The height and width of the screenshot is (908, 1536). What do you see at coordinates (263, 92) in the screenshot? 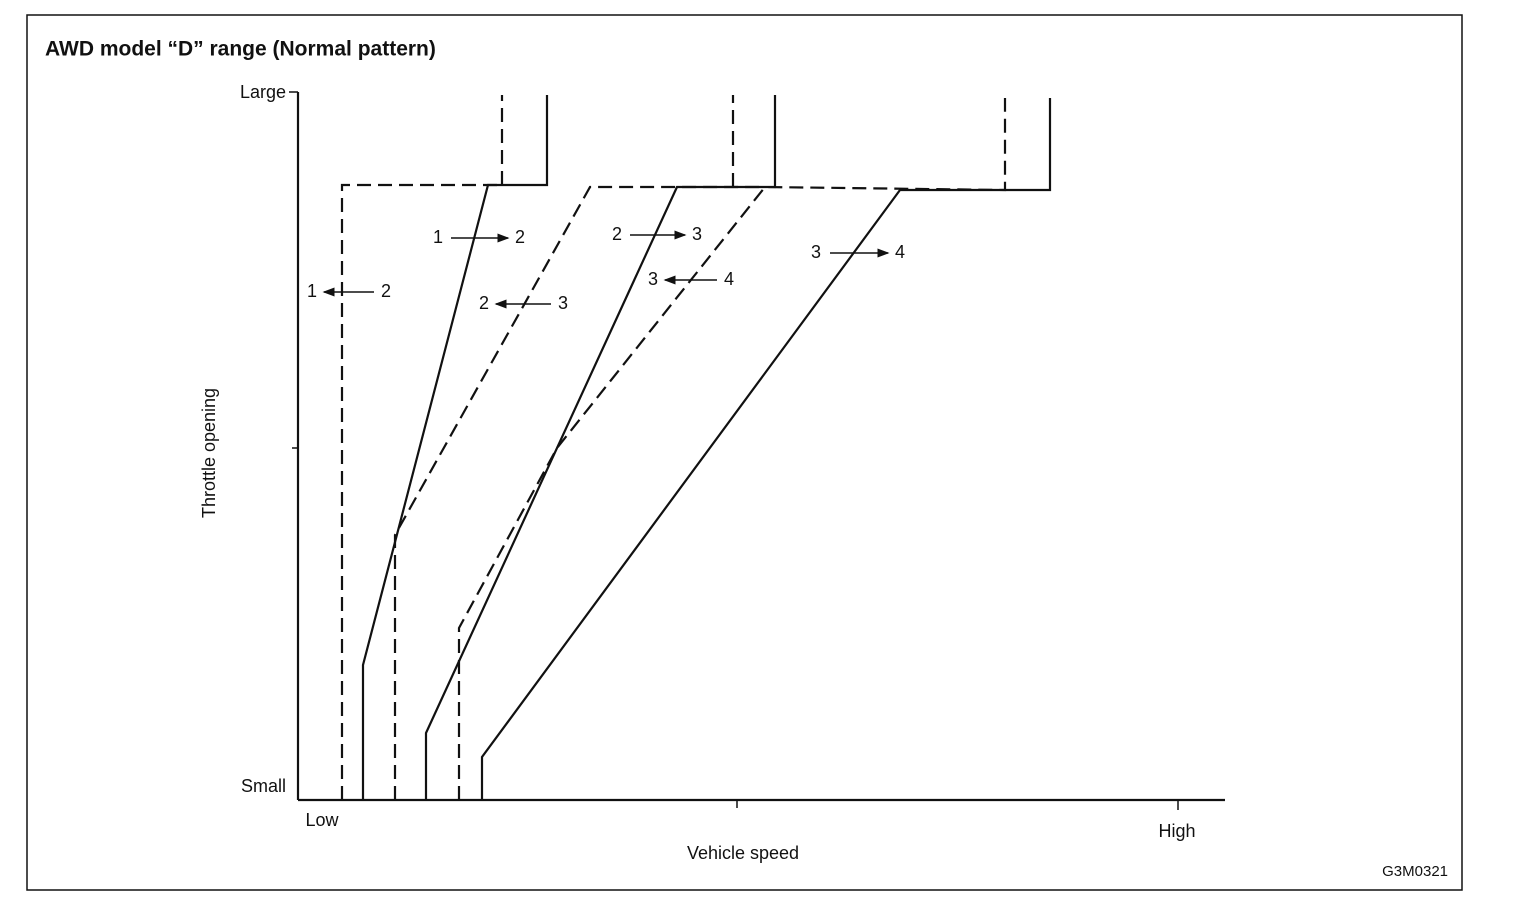
I see `y-top-label: Large` at bounding box center [263, 92].